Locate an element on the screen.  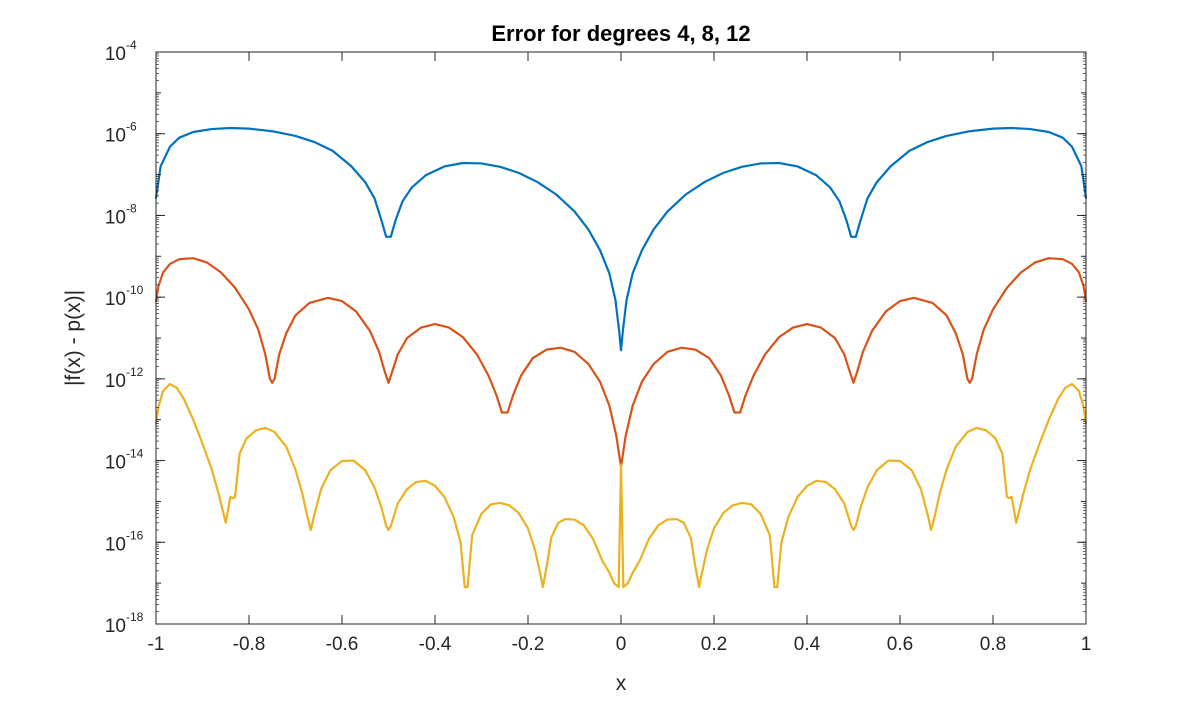
y-tick-label-exponent: -18 is located at coordinates (135, 617).